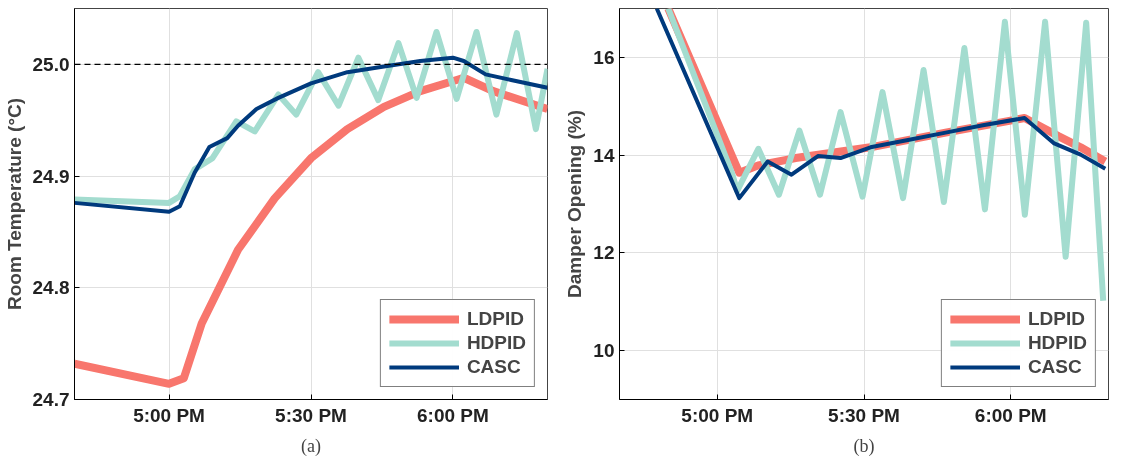 Image resolution: width=1122 pixels, height=460 pixels. Describe the element at coordinates (51, 288) in the screenshot. I see `y-tick-label: 24.8` at that location.